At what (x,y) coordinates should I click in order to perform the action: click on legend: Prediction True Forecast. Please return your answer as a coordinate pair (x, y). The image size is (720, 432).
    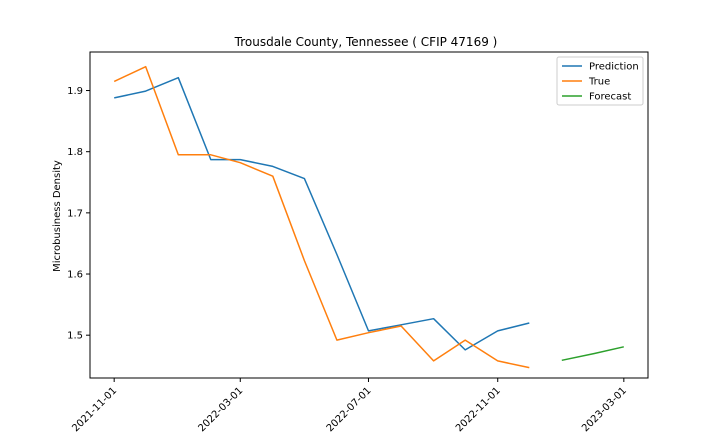
    Looking at the image, I should click on (600, 81).